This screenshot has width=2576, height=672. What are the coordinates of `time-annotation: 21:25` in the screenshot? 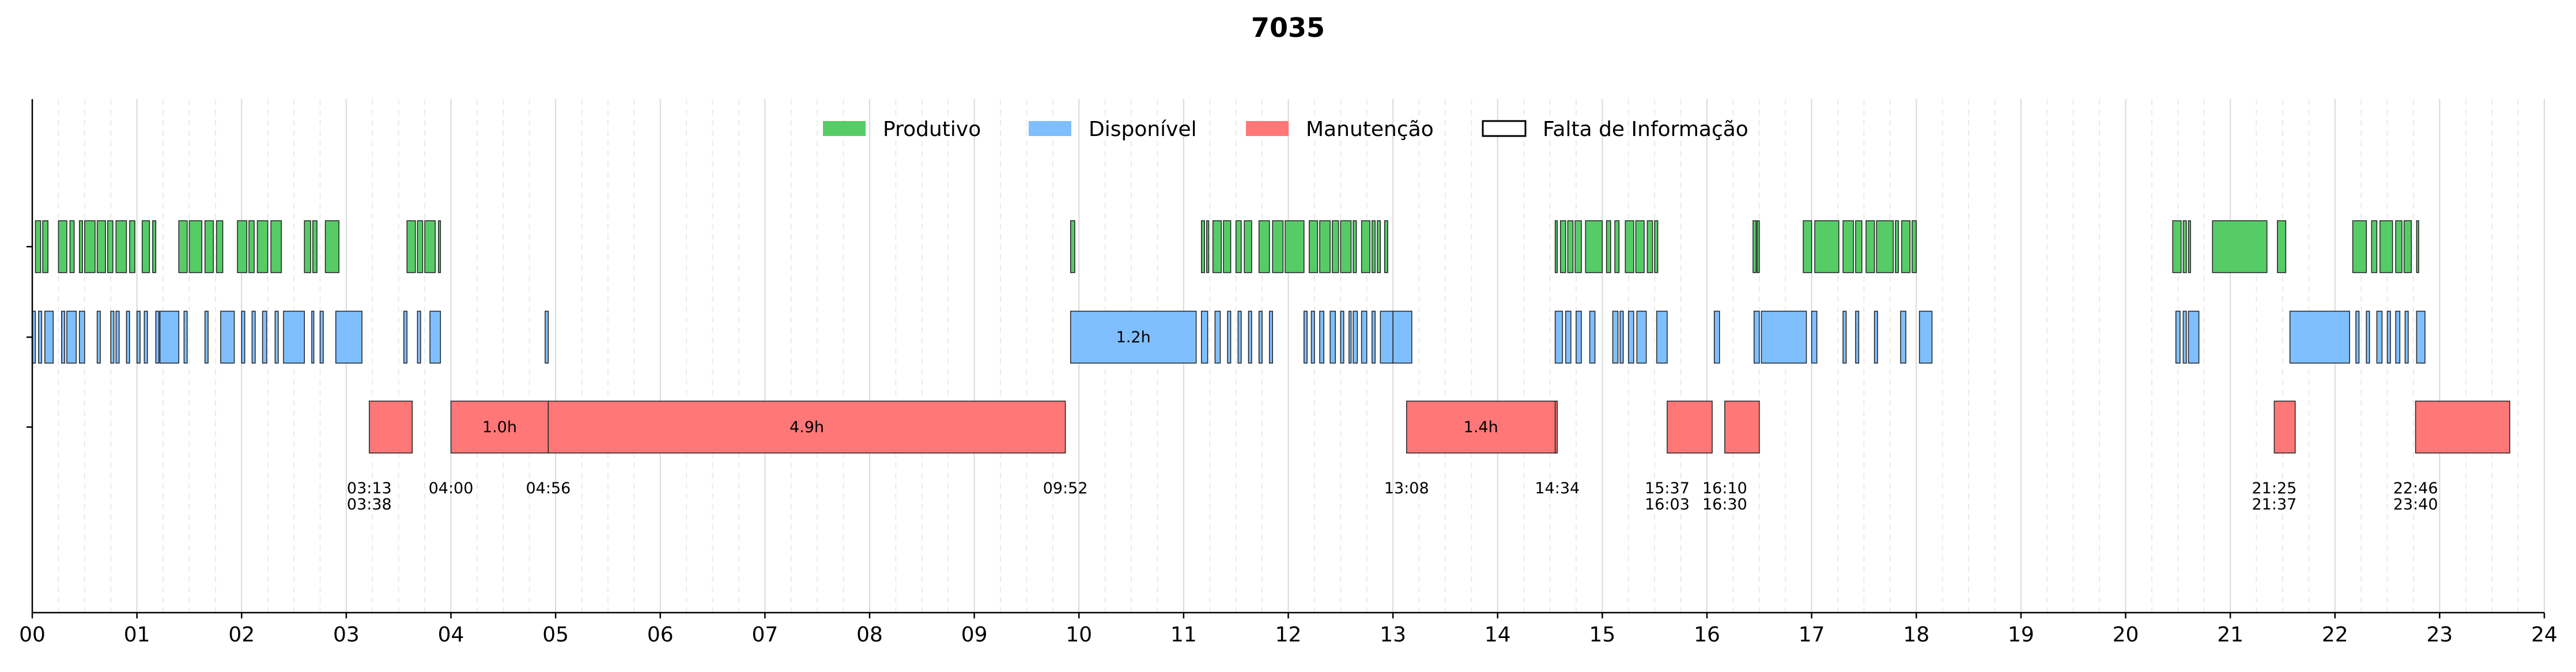 It's located at (2274, 489).